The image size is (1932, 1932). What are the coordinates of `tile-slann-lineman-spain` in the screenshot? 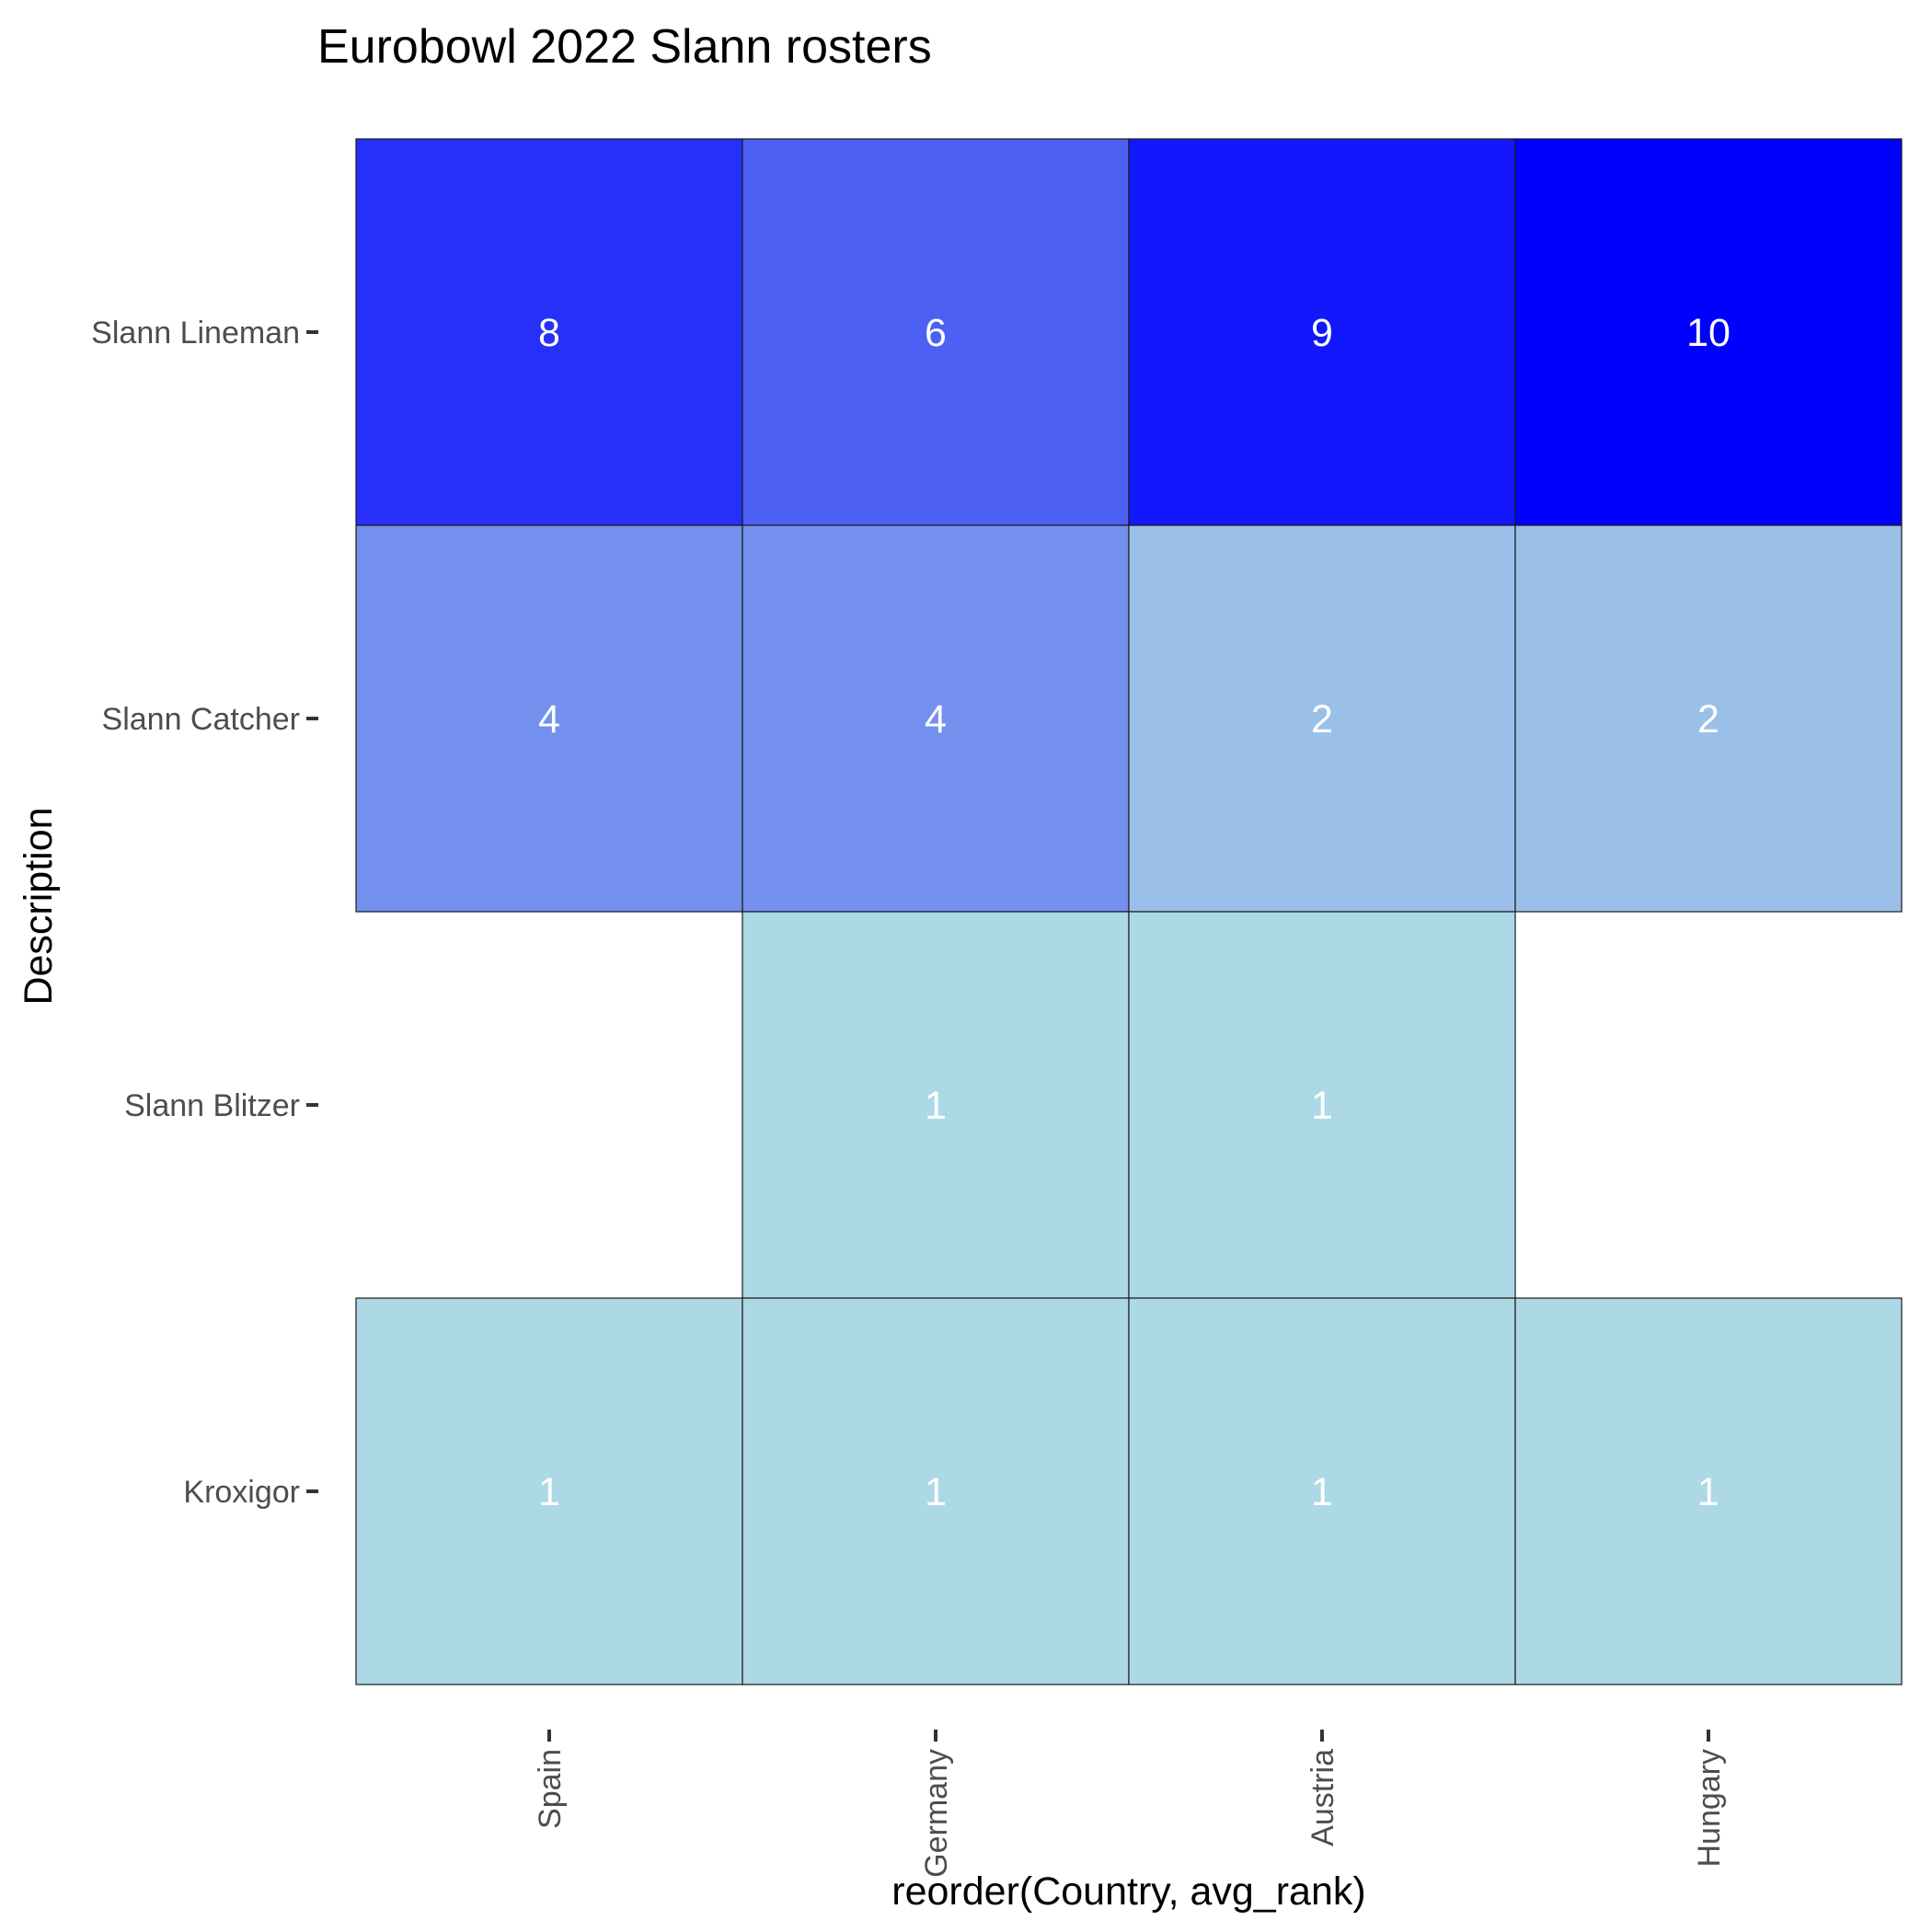 It's located at (549, 332).